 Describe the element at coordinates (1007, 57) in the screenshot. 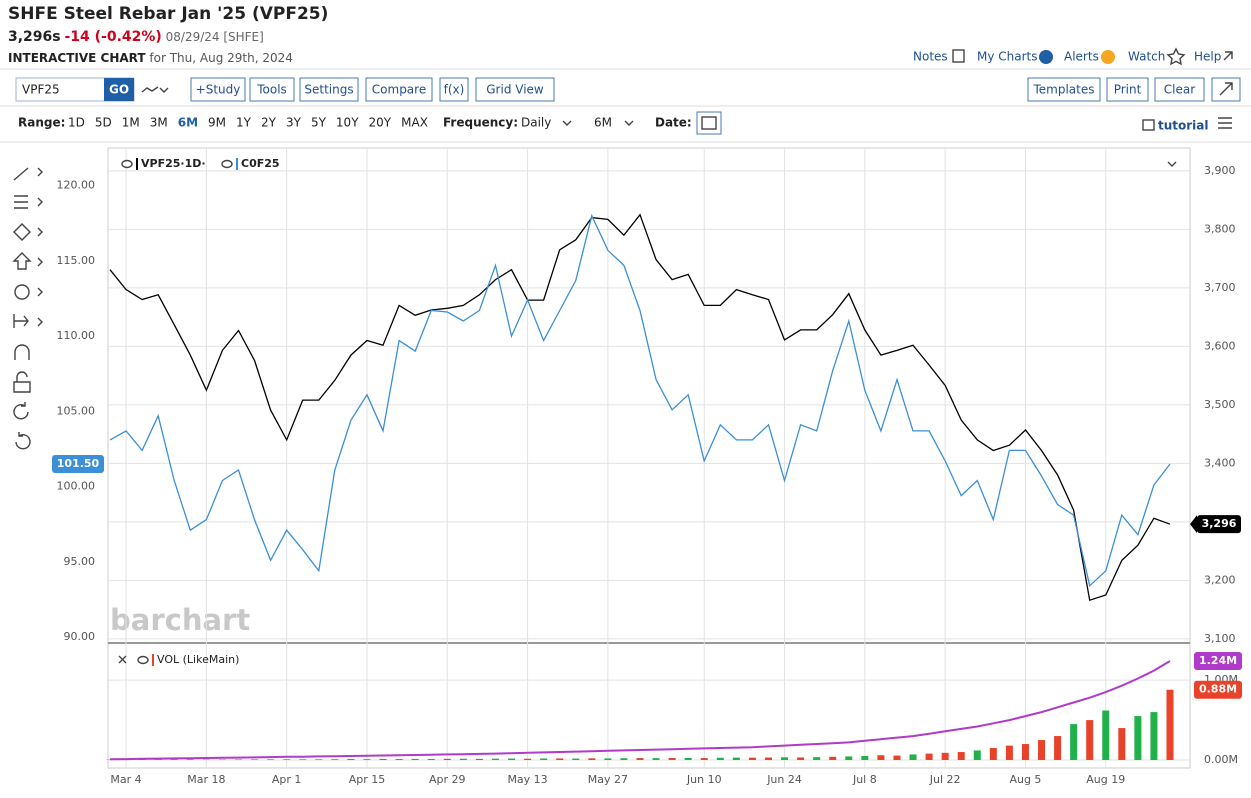

I see `top-link: My Charts` at that location.